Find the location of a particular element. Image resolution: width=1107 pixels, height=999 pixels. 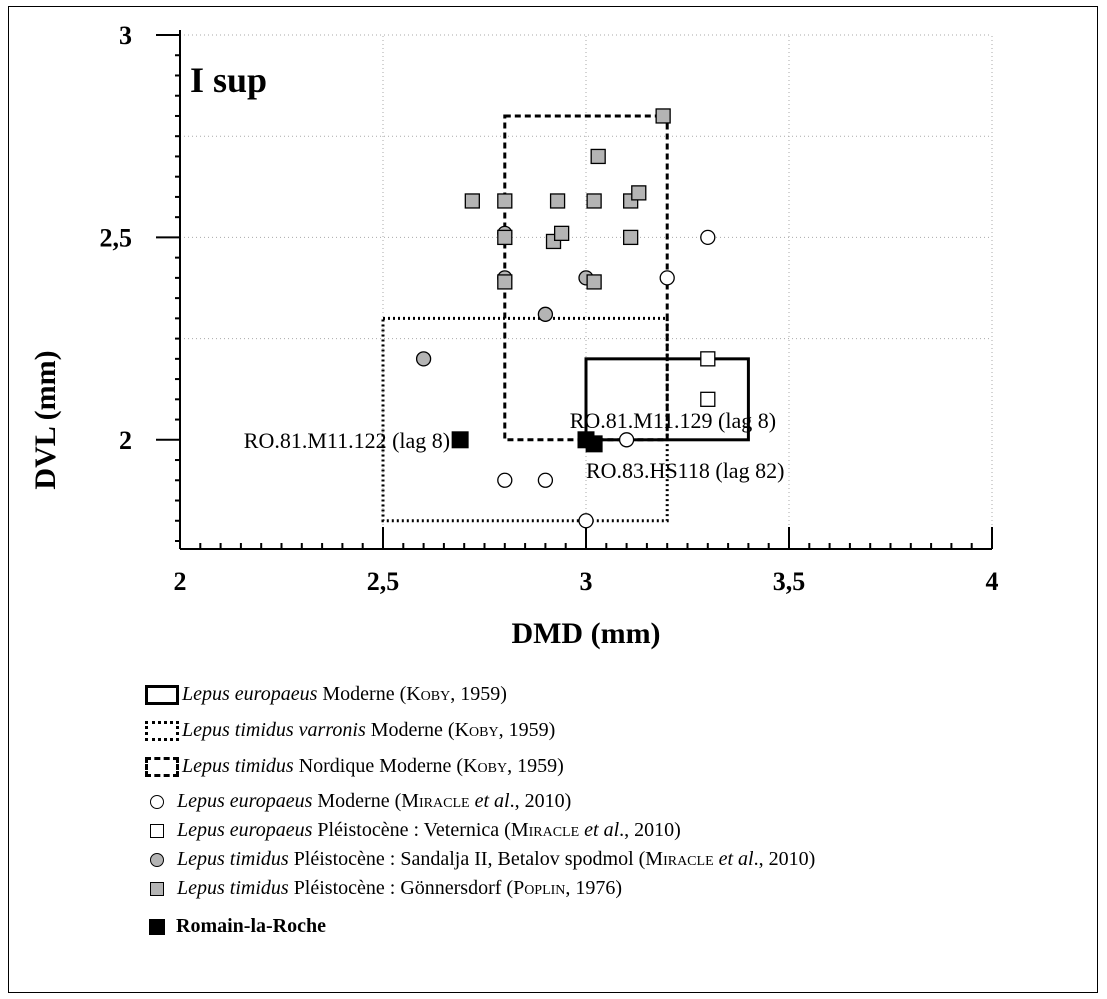

y-axis-label: DVL (mm) is located at coordinates (45, 419).